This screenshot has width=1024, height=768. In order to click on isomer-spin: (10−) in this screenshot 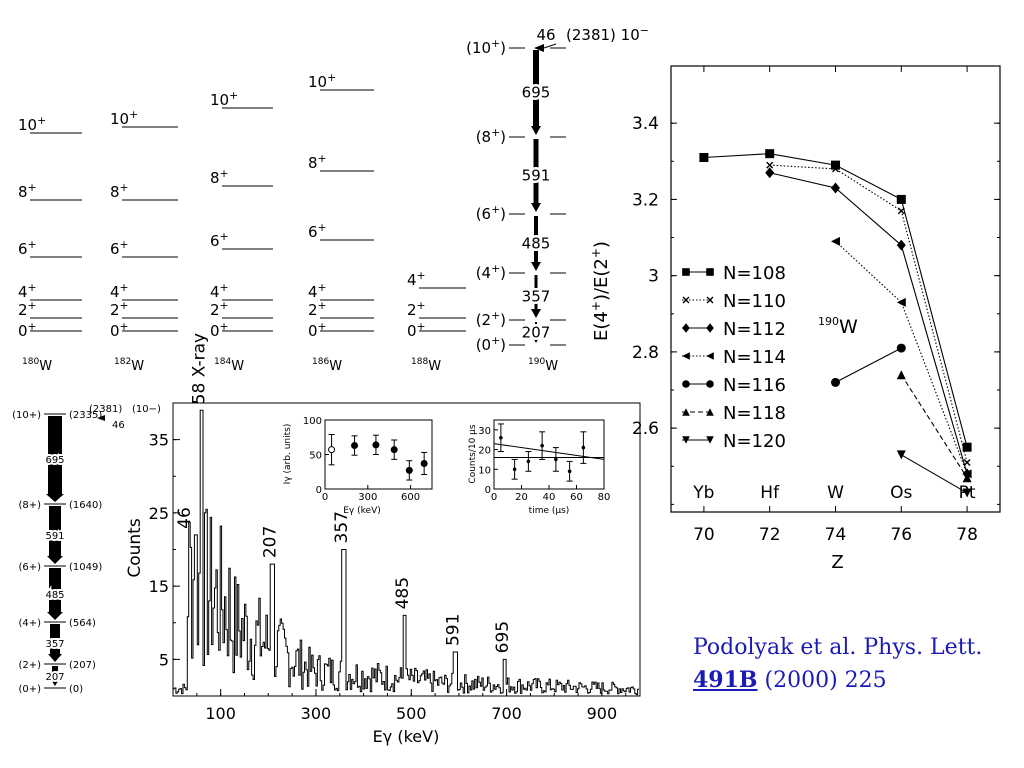, I will do `click(146, 409)`.